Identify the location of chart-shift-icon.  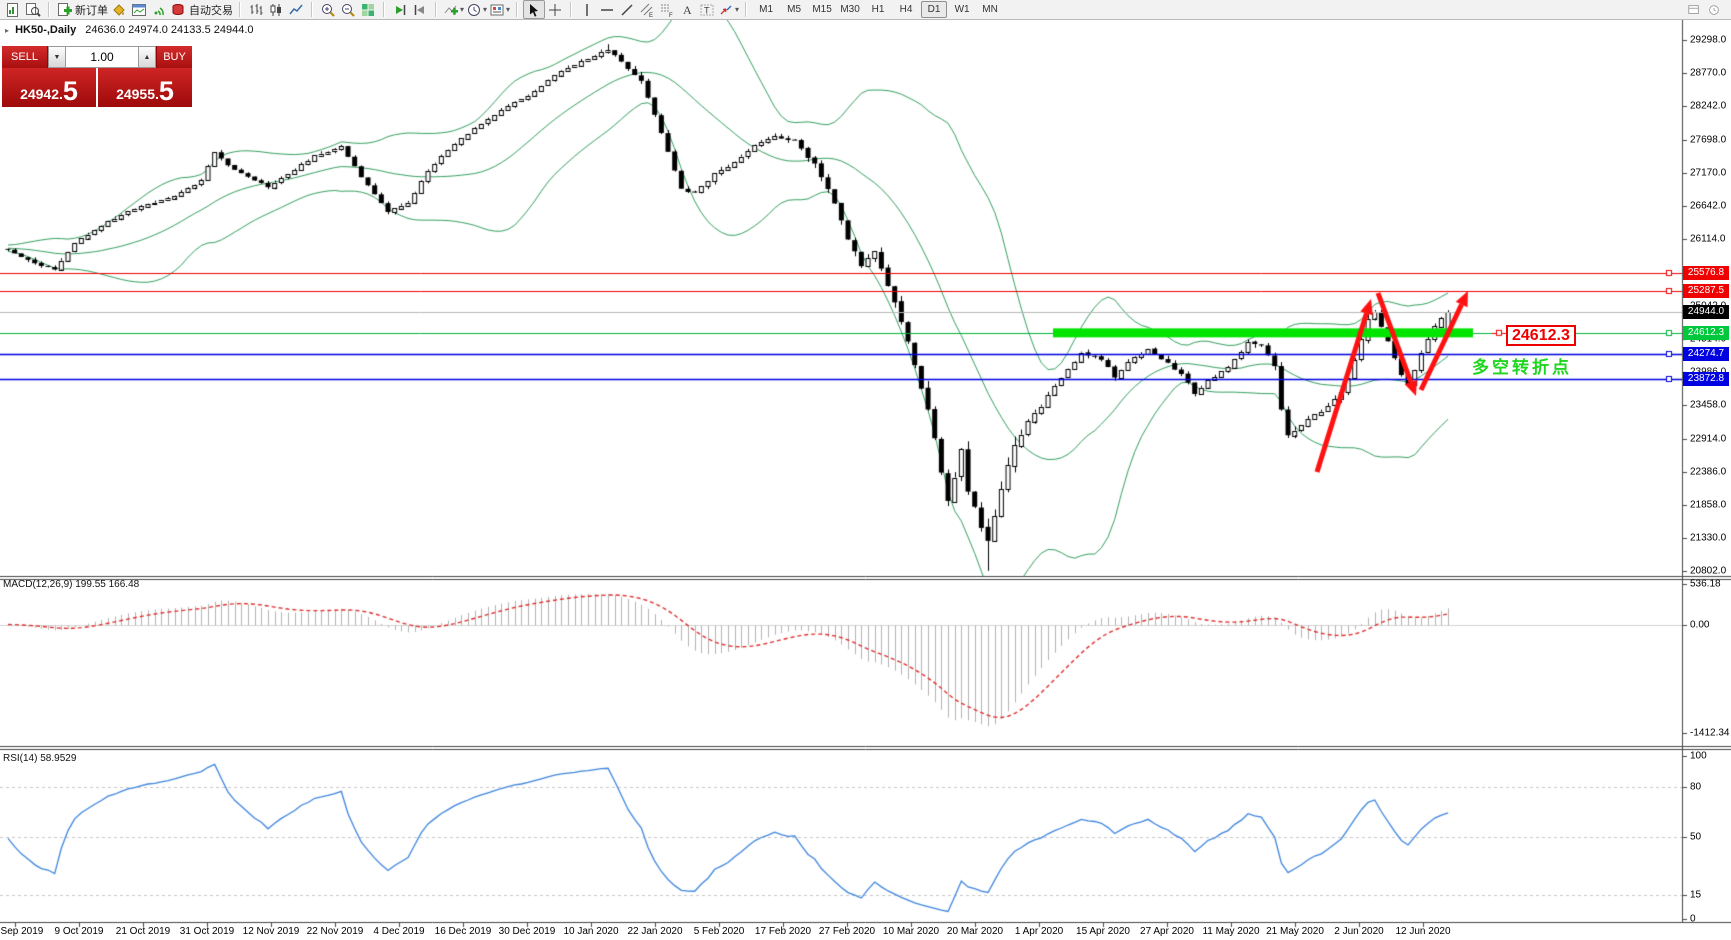
(420, 9).